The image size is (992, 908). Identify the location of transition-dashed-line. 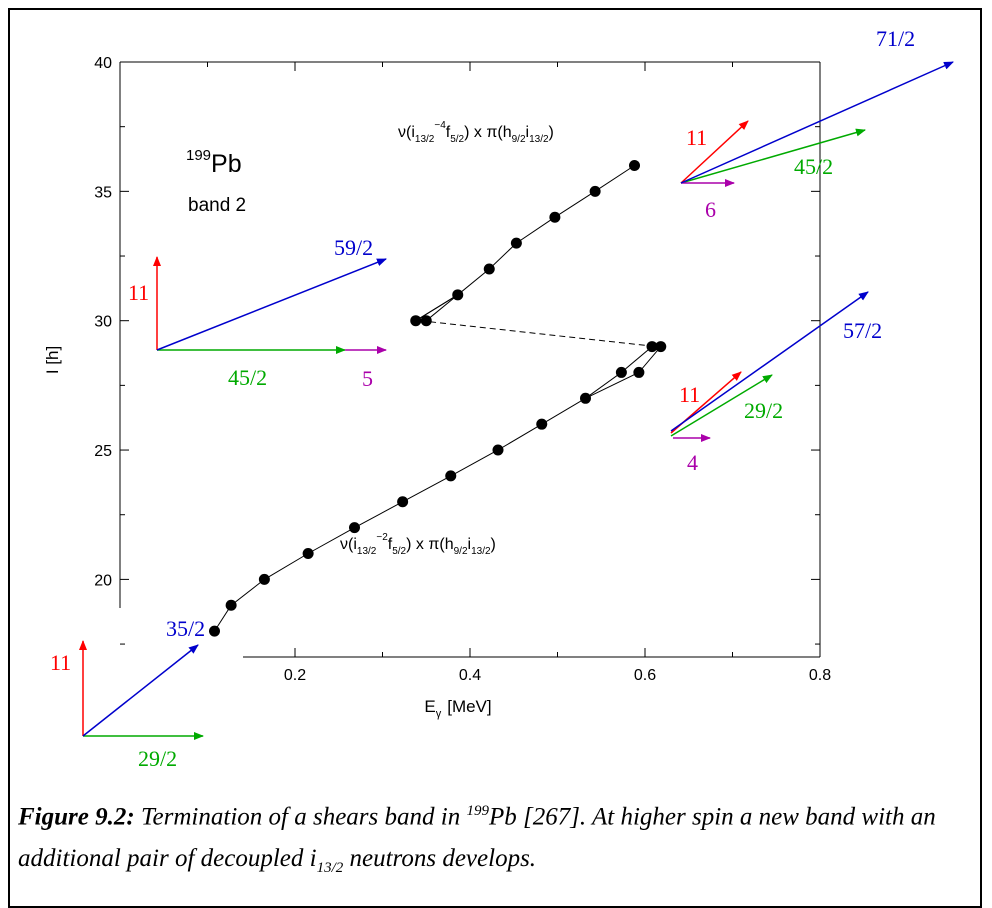
(538, 334).